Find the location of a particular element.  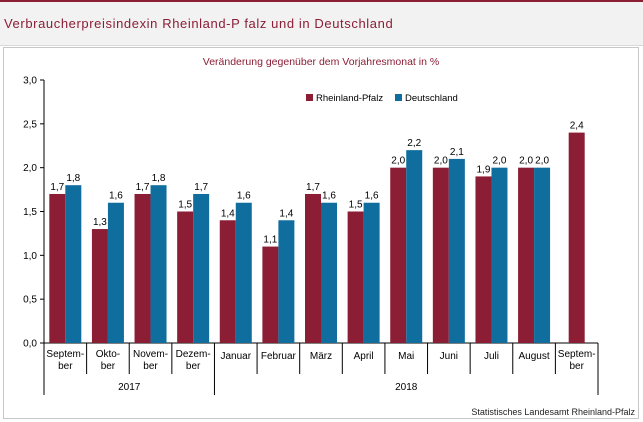

bar-value-label: 2,2 is located at coordinates (414, 143).